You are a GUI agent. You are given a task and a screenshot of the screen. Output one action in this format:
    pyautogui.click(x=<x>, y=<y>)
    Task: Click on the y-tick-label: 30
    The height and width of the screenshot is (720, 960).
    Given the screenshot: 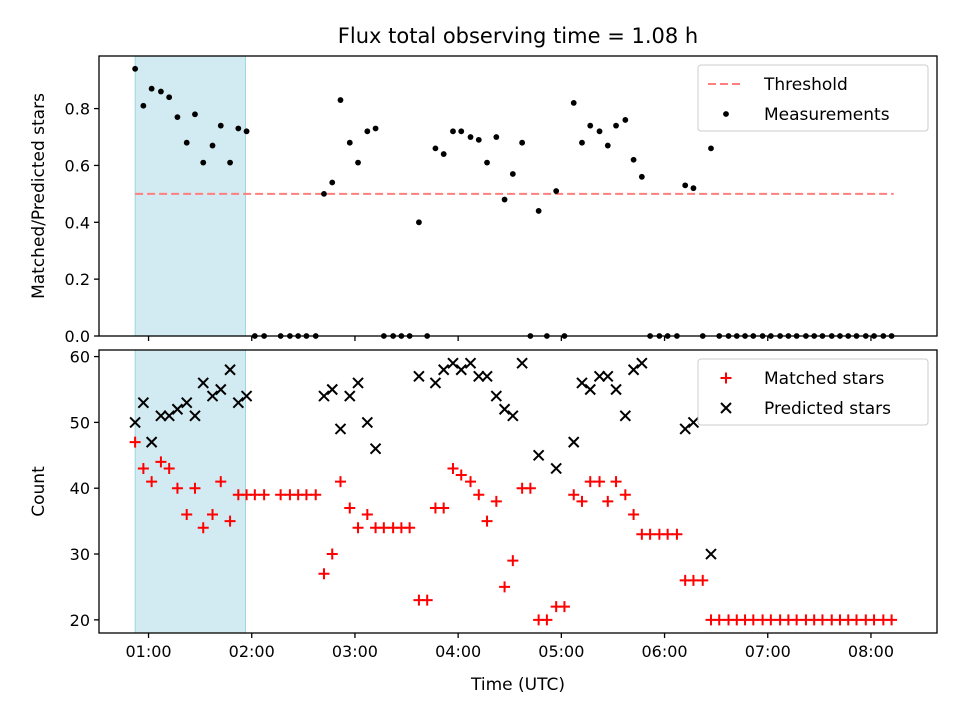 What is the action you would take?
    pyautogui.click(x=80, y=554)
    